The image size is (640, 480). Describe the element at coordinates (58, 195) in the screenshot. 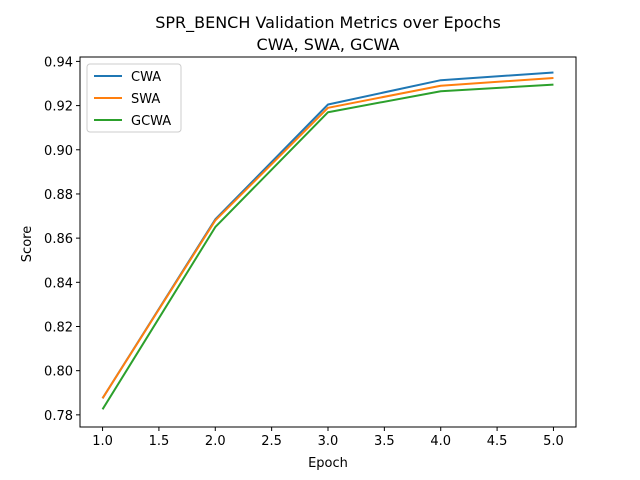

I see `y-tick-label: 0.88` at that location.